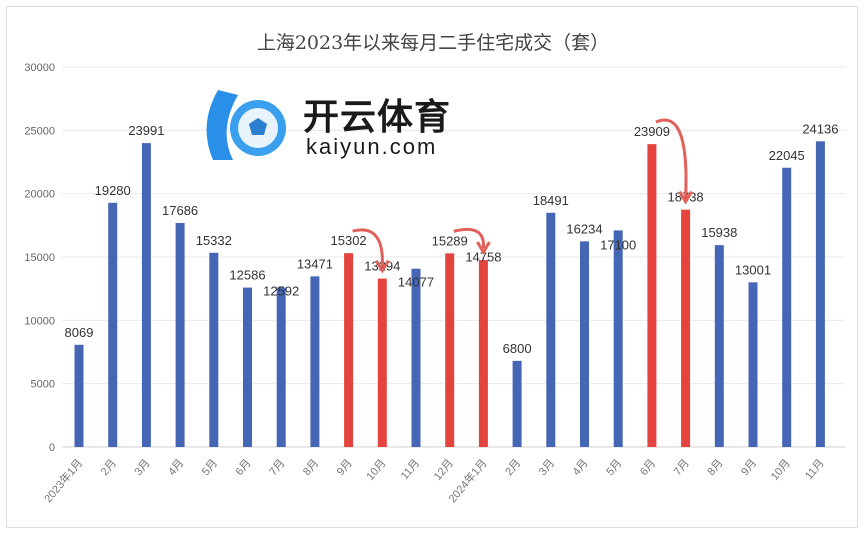 The image size is (866, 538). Describe the element at coordinates (483, 256) in the screenshot. I see `data-label: 14758` at that location.